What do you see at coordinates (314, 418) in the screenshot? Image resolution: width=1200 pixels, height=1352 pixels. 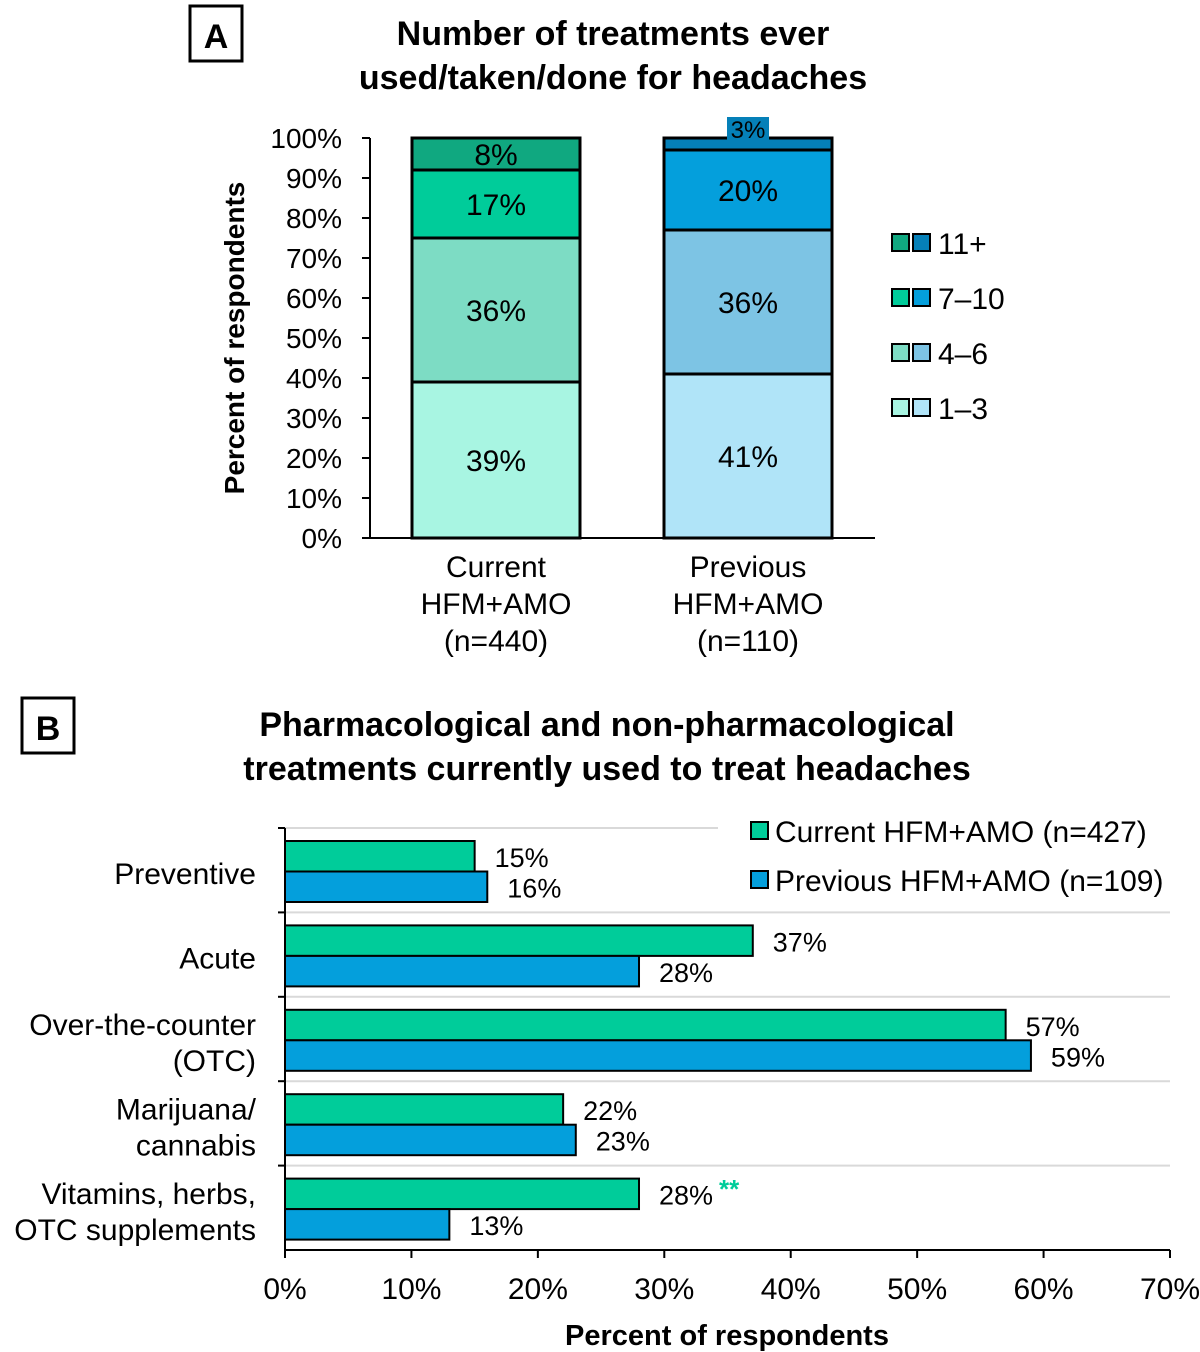 I see `y-tick-label: 30%` at bounding box center [314, 418].